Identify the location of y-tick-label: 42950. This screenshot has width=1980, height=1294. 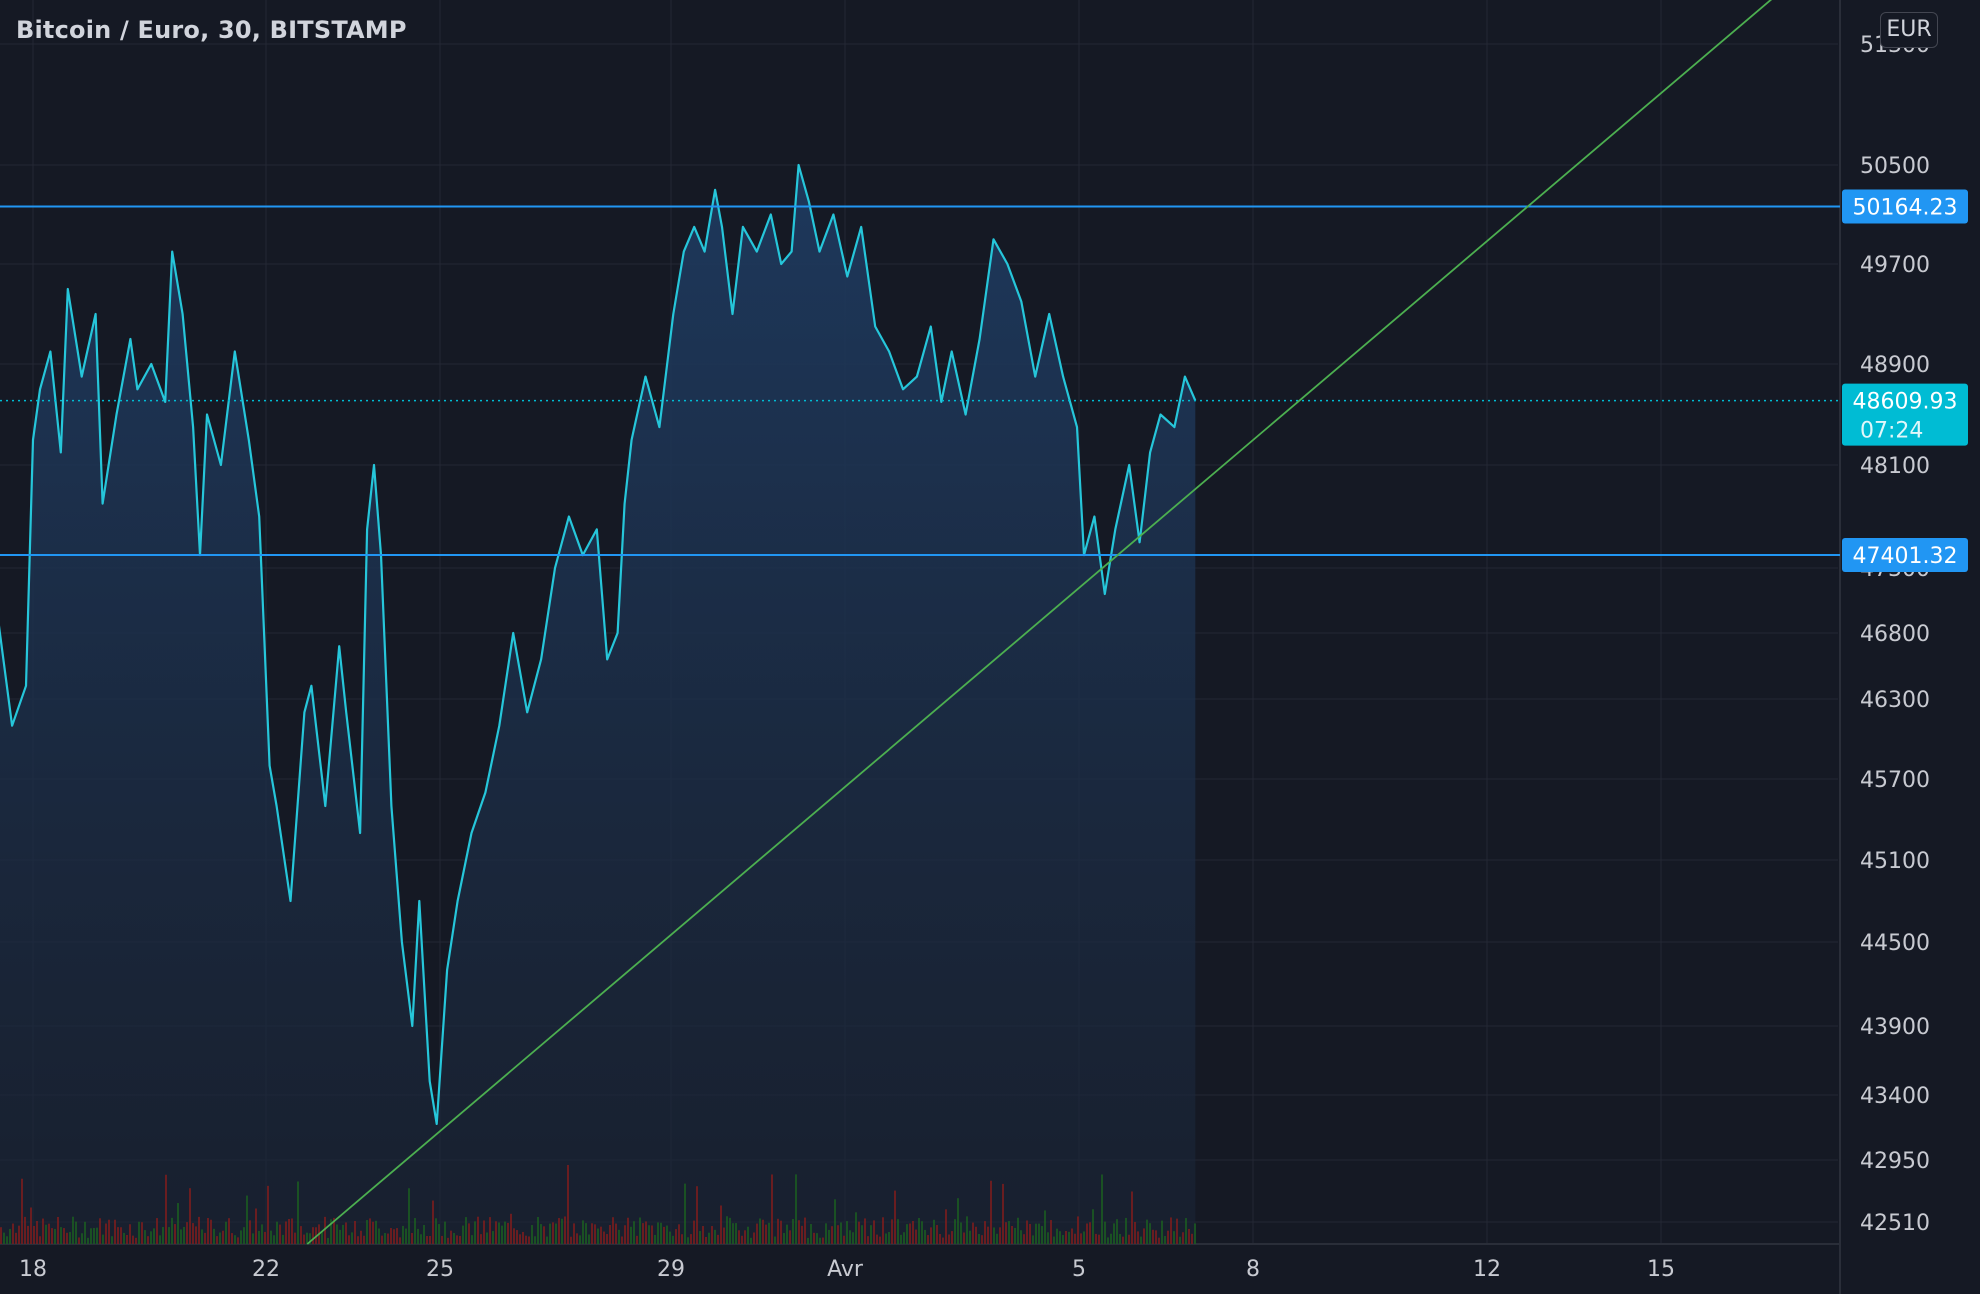
(1895, 1161).